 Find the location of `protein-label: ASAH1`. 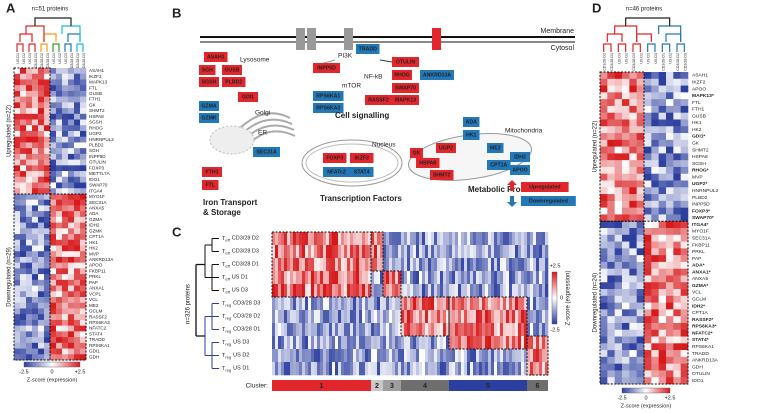

protein-label: ASAH1 is located at coordinates (216, 58).